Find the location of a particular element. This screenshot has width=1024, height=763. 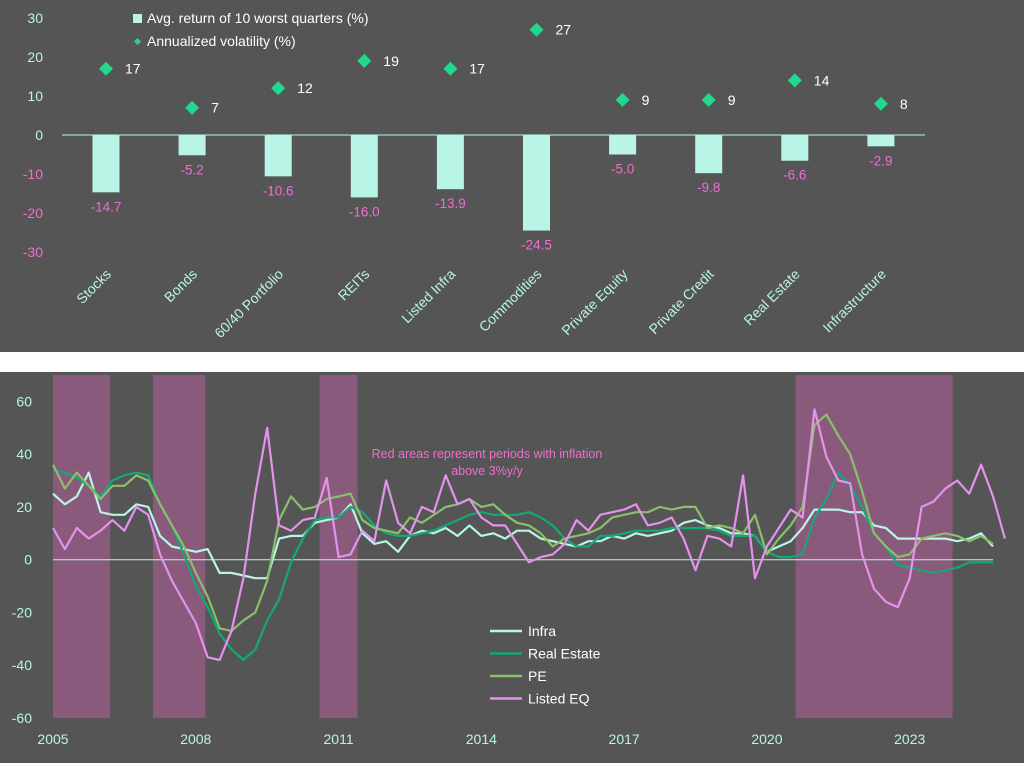

legend-swatch-bars is located at coordinates (137, 18).